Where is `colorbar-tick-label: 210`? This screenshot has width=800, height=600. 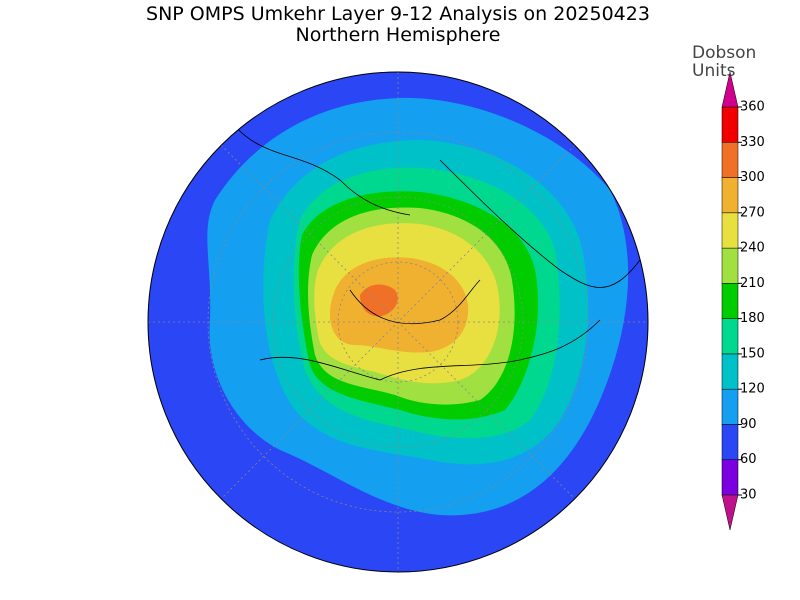
colorbar-tick-label: 210 is located at coordinates (752, 283).